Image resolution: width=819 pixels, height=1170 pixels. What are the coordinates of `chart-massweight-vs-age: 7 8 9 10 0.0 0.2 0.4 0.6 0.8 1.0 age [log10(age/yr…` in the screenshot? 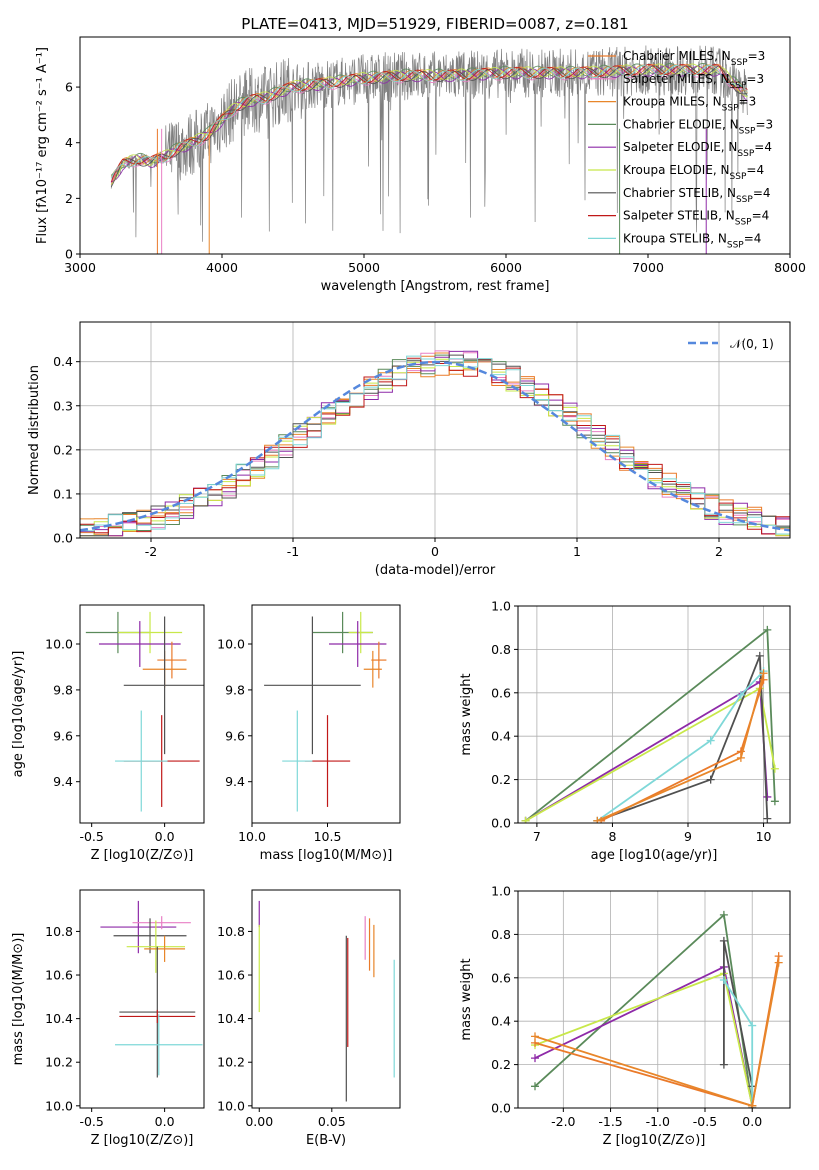 It's located at (625, 731).